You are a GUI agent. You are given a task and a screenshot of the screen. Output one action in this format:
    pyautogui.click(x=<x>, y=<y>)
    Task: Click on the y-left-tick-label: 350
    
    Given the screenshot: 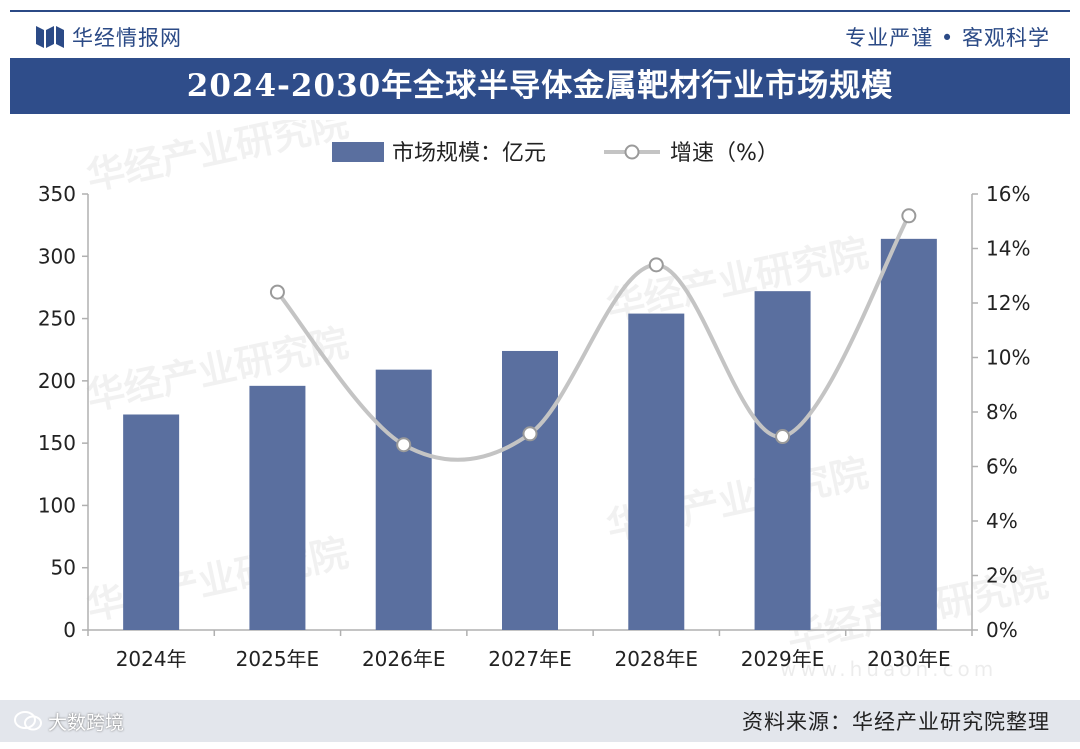 What is the action you would take?
    pyautogui.click(x=57, y=194)
    